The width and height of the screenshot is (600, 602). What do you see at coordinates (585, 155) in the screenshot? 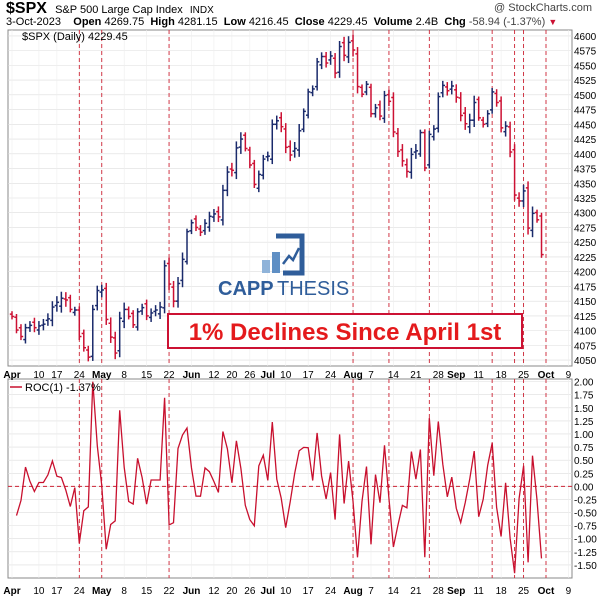
I see `price-y-tick-label: 4400` at bounding box center [585, 155].